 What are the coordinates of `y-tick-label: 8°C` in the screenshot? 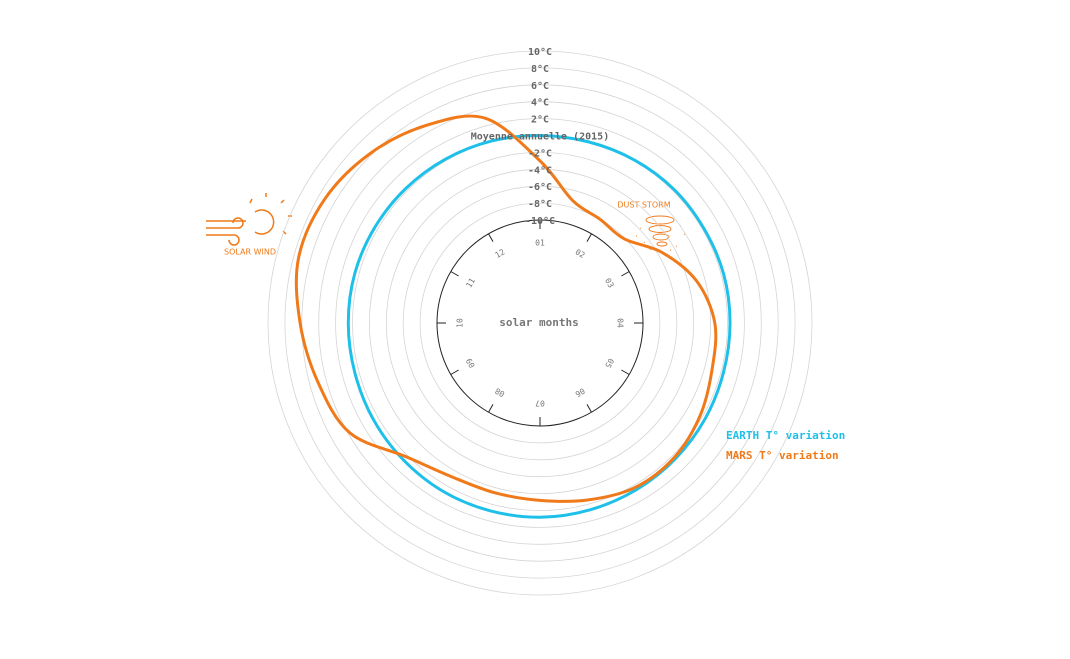 It's located at (540, 69).